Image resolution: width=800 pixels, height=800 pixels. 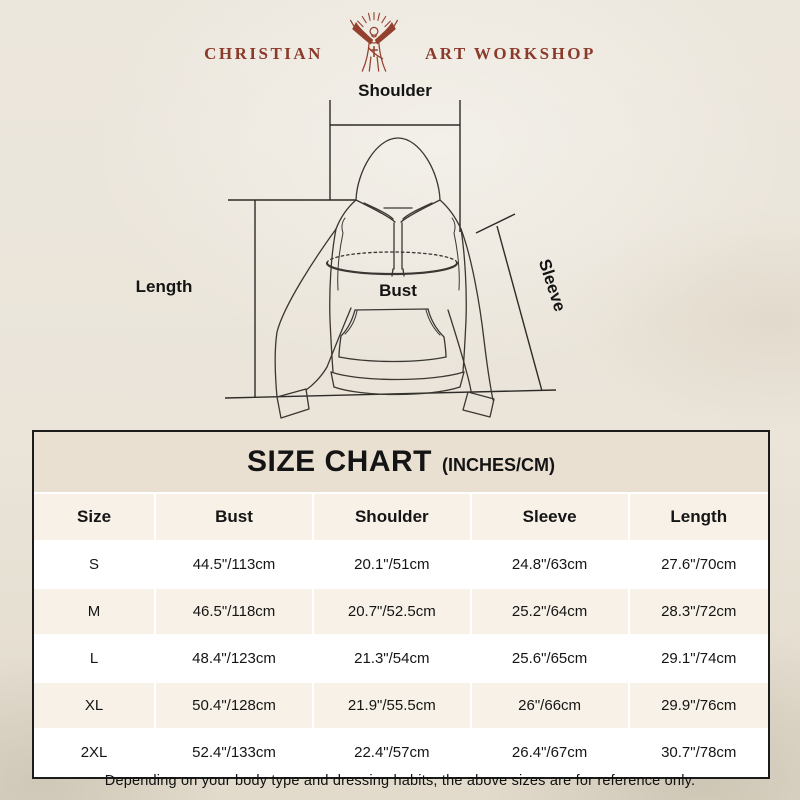 I want to click on cell-shoulder: 20.1"/51cm, so click(x=392, y=565).